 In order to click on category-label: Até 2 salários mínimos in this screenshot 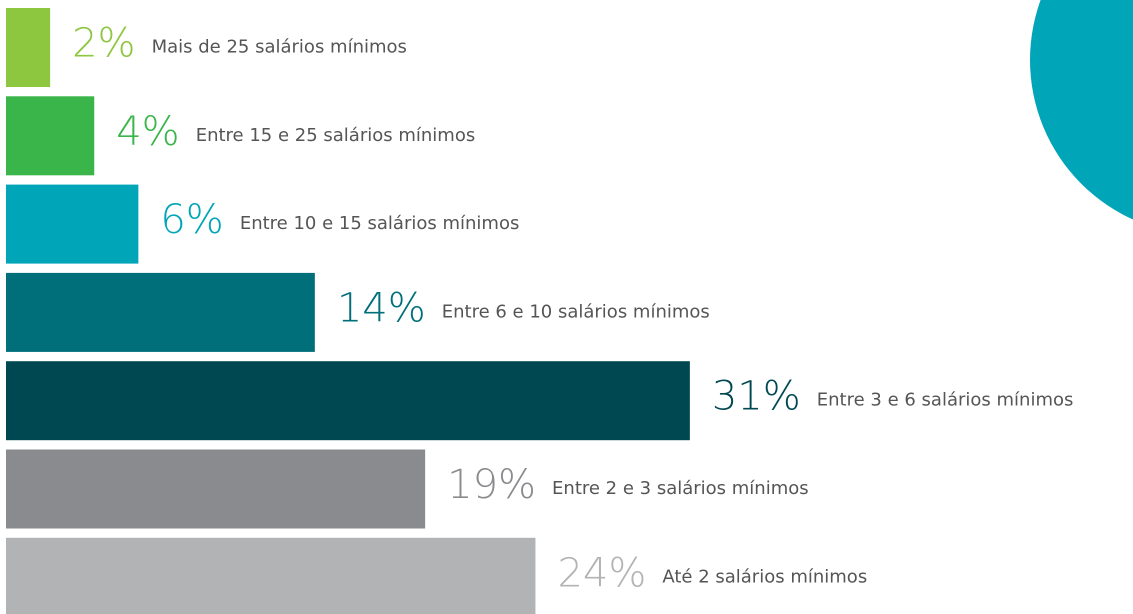, I will do `click(764, 576)`.